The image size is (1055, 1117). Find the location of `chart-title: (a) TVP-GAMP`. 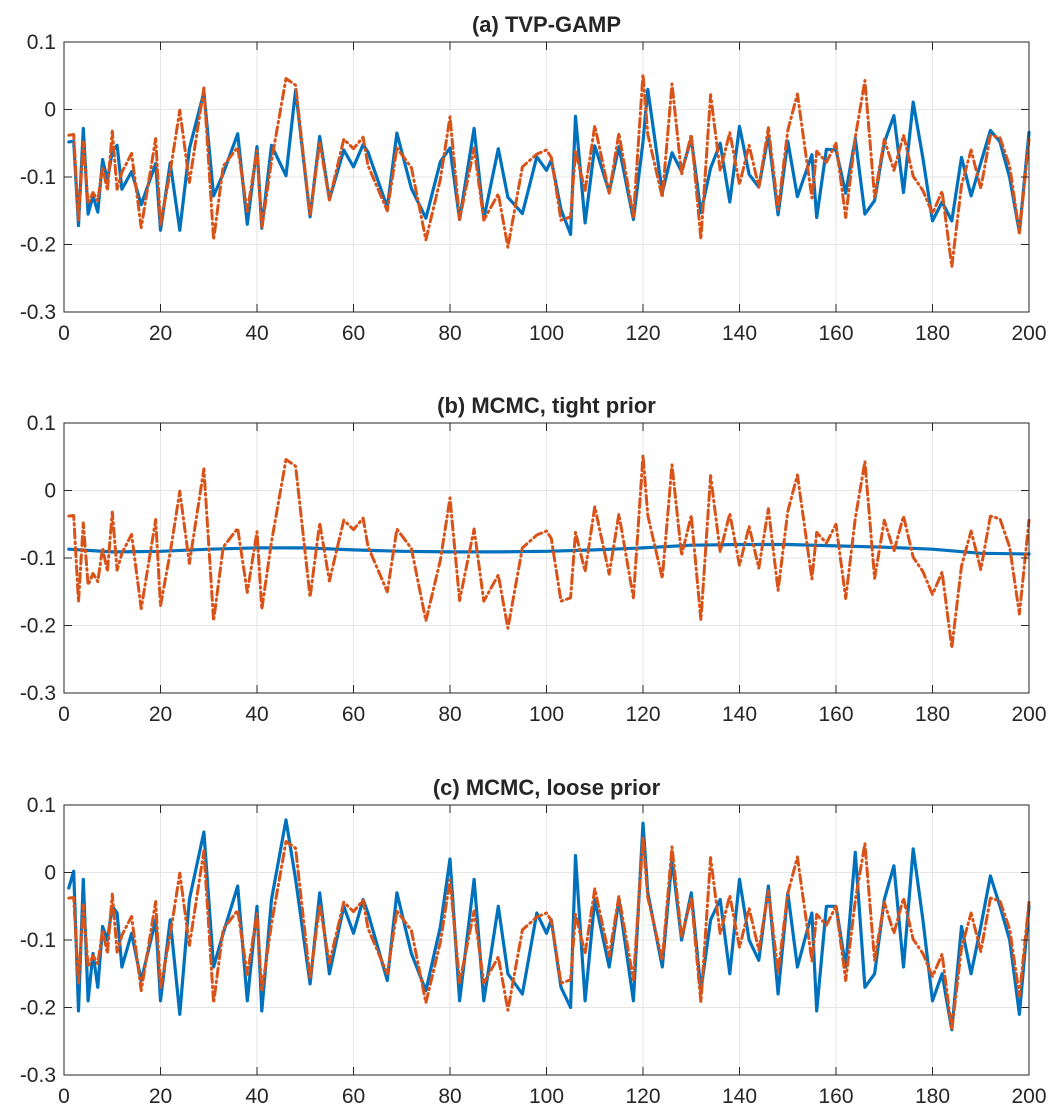

chart-title: (a) TVP-GAMP is located at coordinates (546, 24).